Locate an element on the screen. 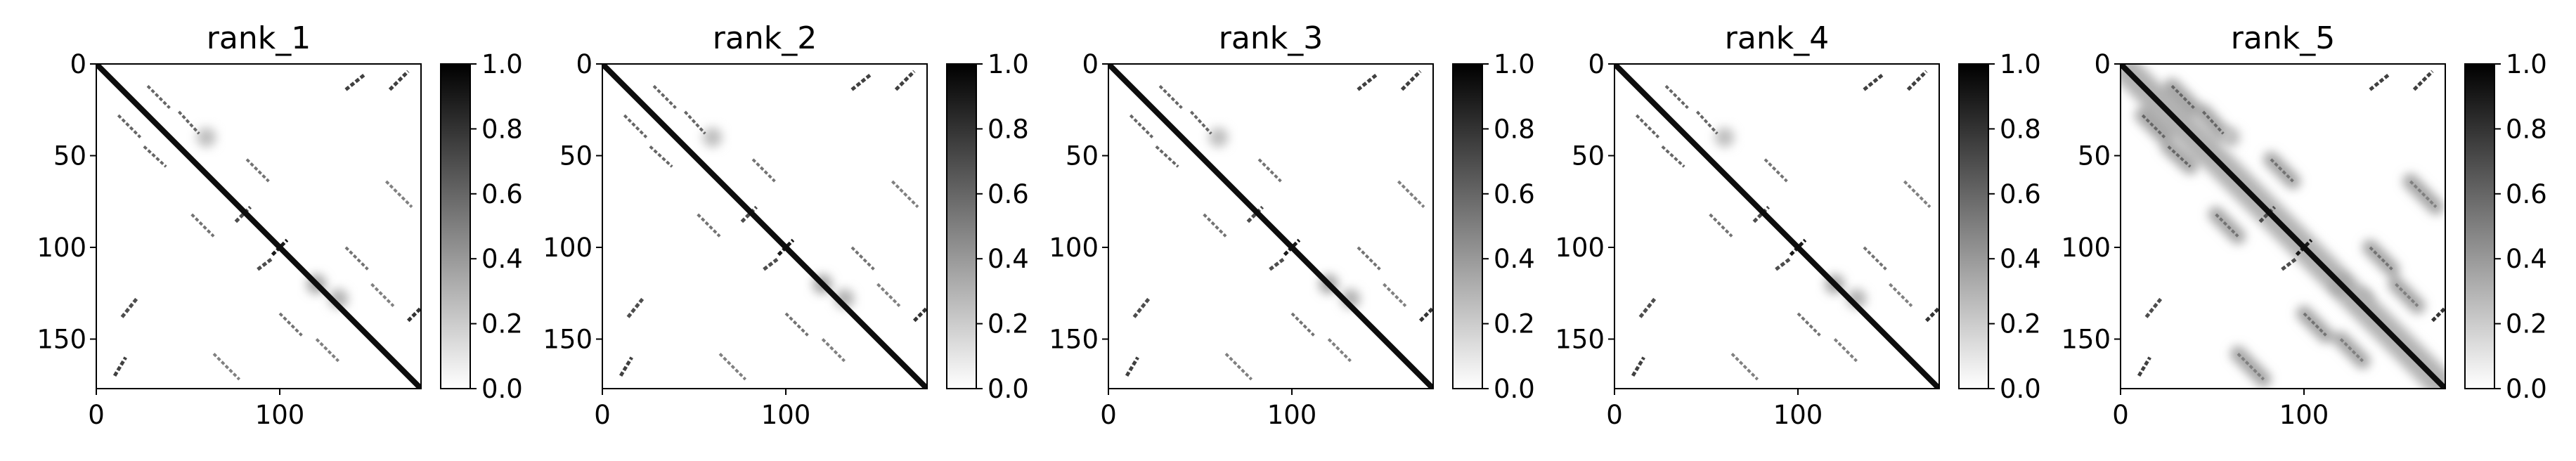  colorbar-tick-label: 0.2 is located at coordinates (1009, 324).